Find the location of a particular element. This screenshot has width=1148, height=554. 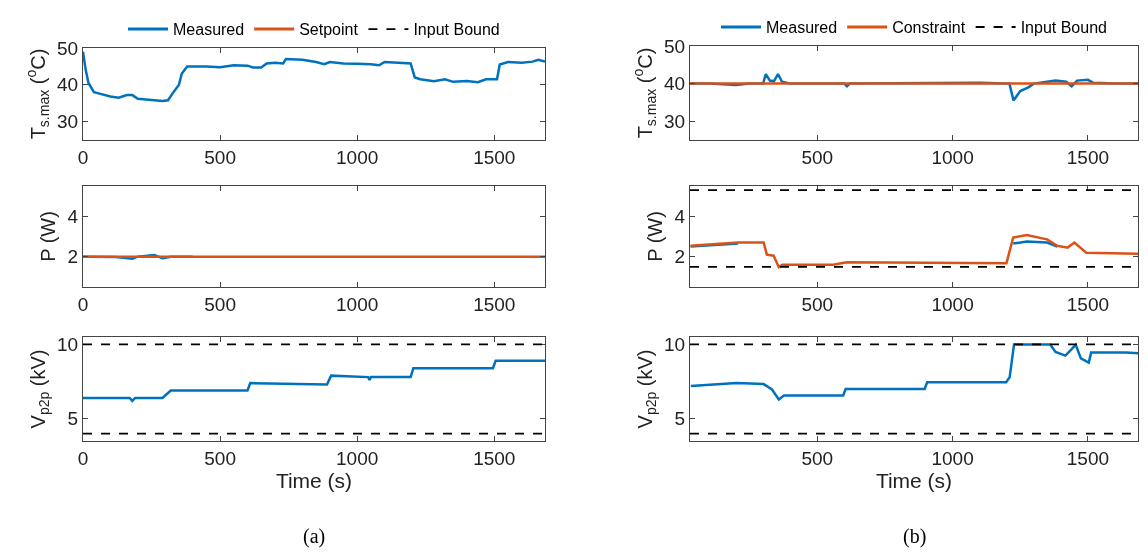

legend-label: Constraint is located at coordinates (929, 28).